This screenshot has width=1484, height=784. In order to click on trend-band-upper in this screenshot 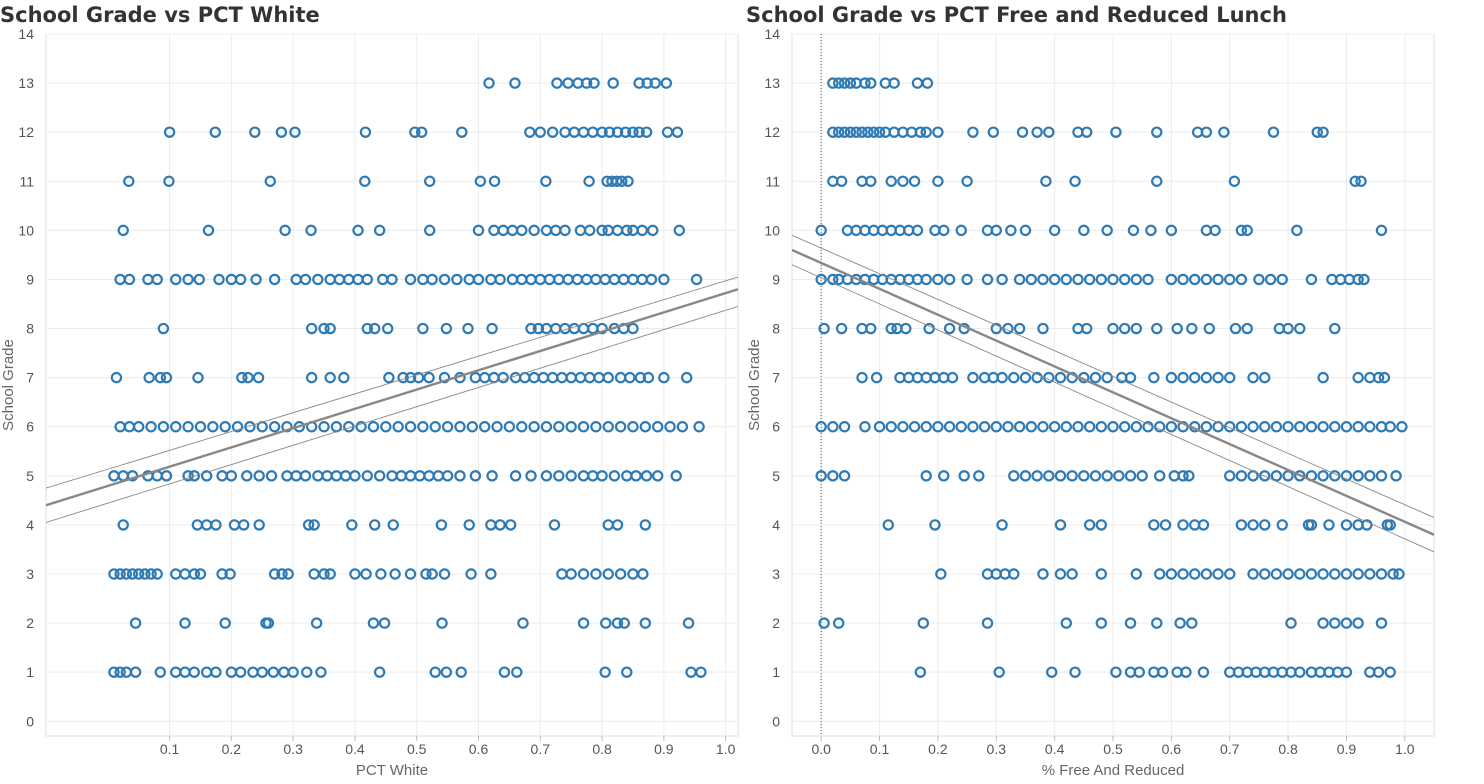, I will do `click(392, 382)`.